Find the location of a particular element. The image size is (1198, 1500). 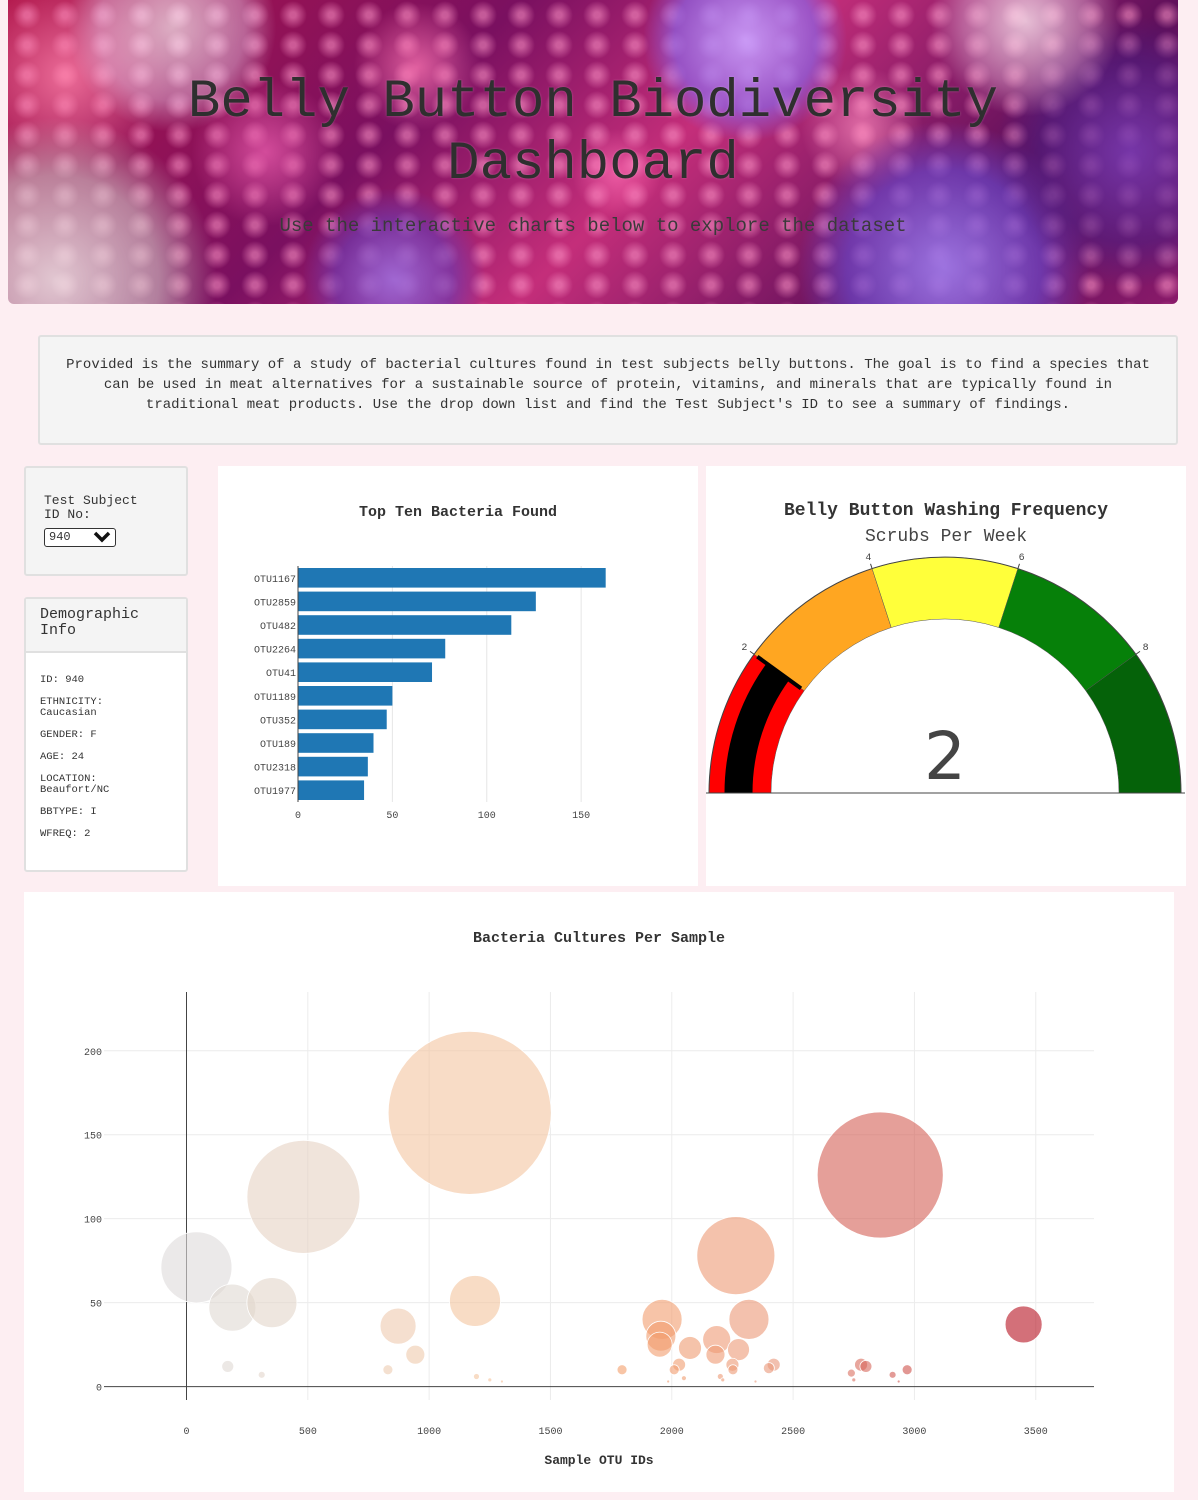

gauge-value-label: 2 is located at coordinates (945, 756).